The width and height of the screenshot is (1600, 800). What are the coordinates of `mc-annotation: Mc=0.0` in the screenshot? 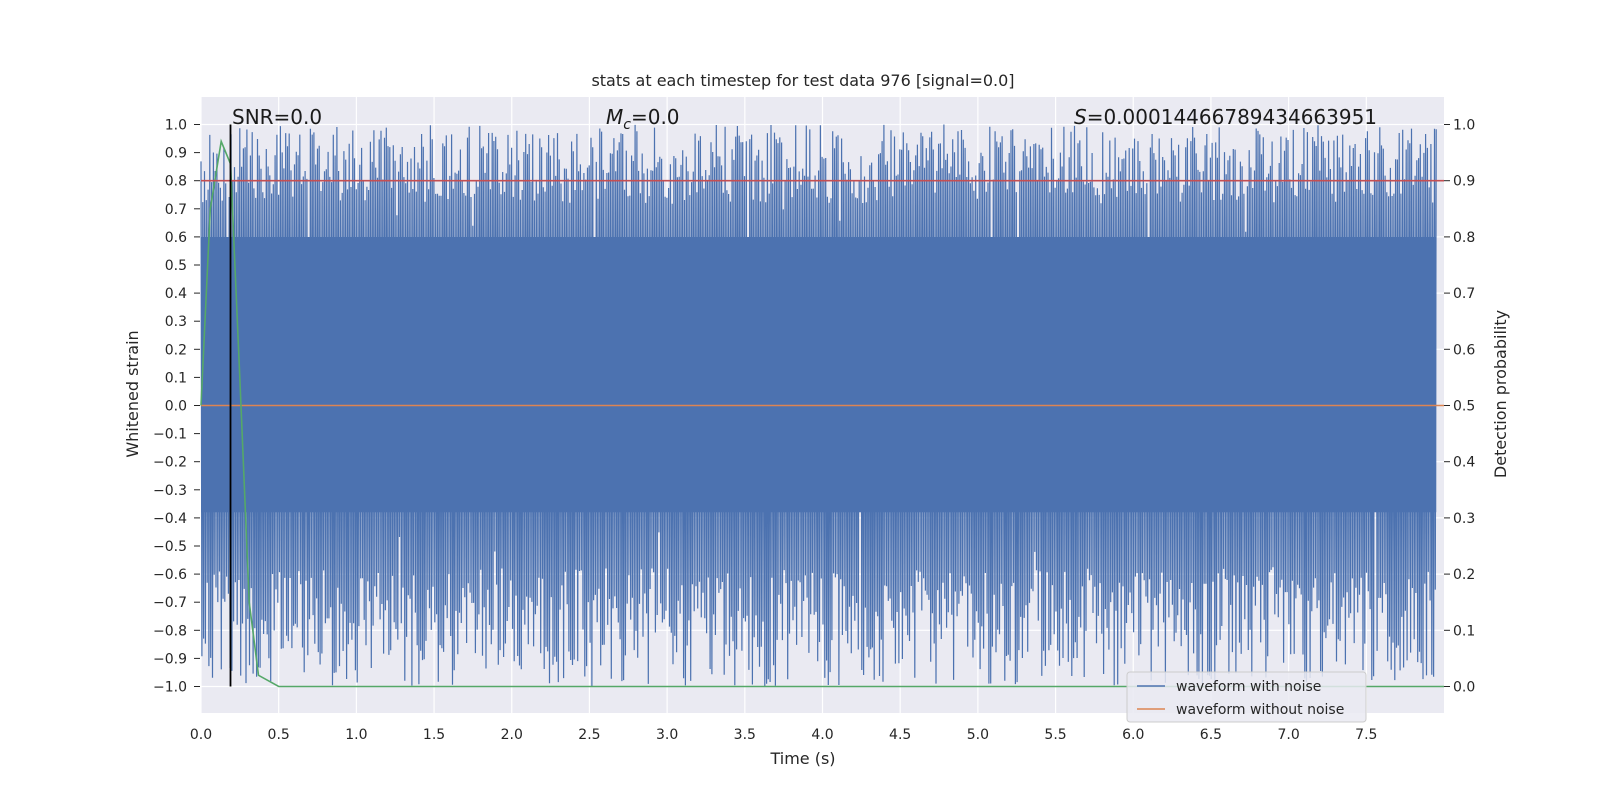 It's located at (643, 119).